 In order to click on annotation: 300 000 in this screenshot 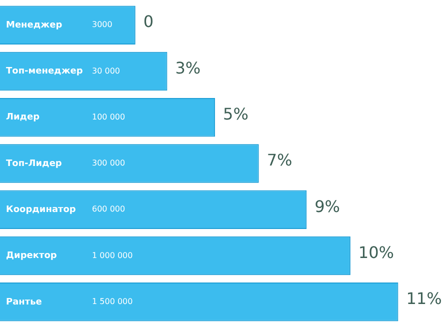, I will do `click(109, 163)`.